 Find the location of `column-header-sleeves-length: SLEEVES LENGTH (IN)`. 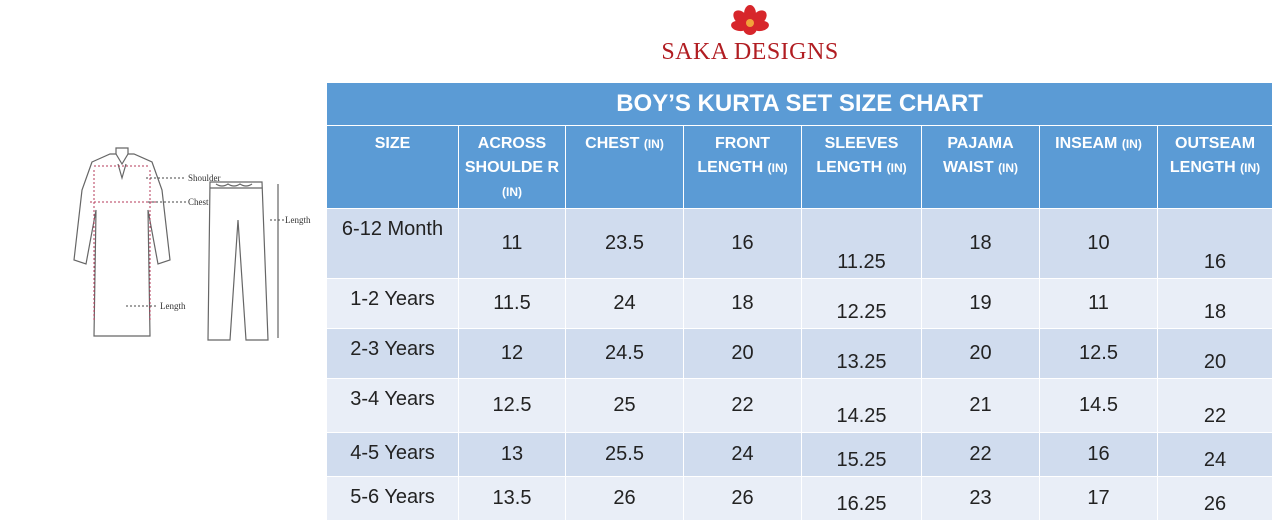

column-header-sleeves-length: SLEEVES LENGTH (IN) is located at coordinates (861, 167).